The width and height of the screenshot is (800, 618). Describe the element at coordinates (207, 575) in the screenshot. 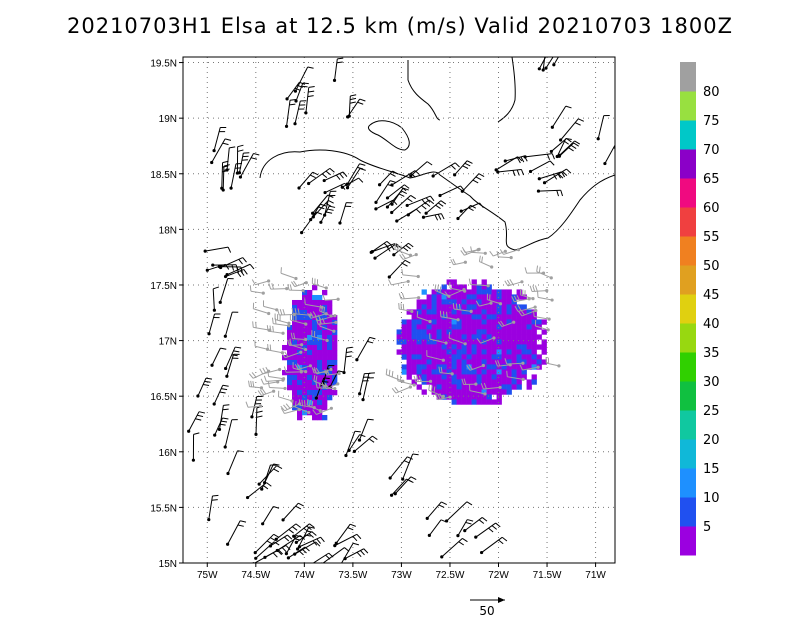

I see `x-tick-label: 75W` at that location.